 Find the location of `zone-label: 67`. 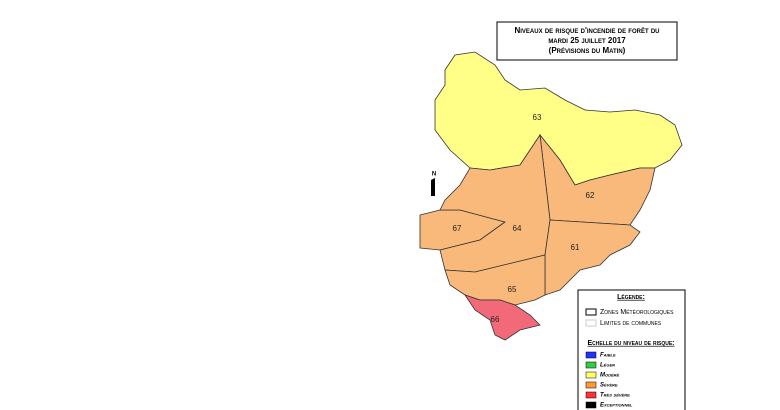

zone-label: 67 is located at coordinates (457, 228).